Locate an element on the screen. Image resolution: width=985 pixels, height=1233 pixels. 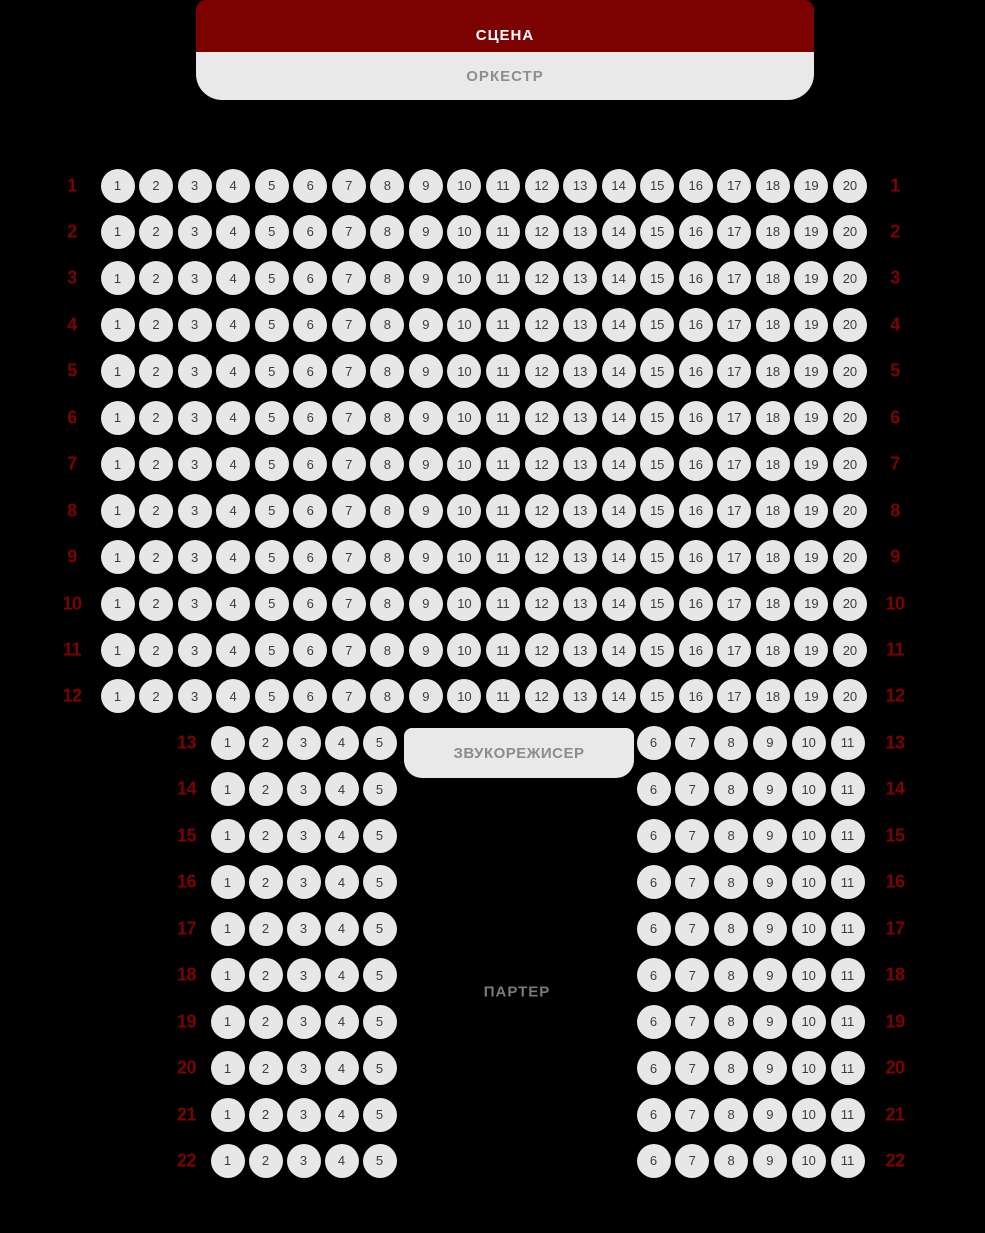
seat-row4-1: 1 is located at coordinates (117, 324).